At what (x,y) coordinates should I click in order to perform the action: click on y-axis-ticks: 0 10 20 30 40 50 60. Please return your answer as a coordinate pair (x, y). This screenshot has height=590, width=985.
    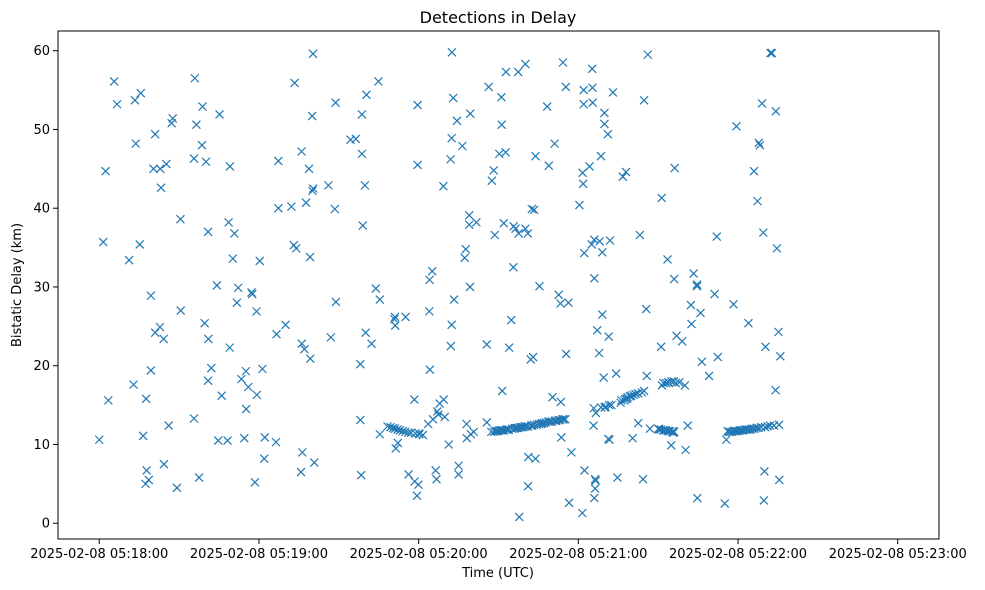
    Looking at the image, I should click on (45, 288).